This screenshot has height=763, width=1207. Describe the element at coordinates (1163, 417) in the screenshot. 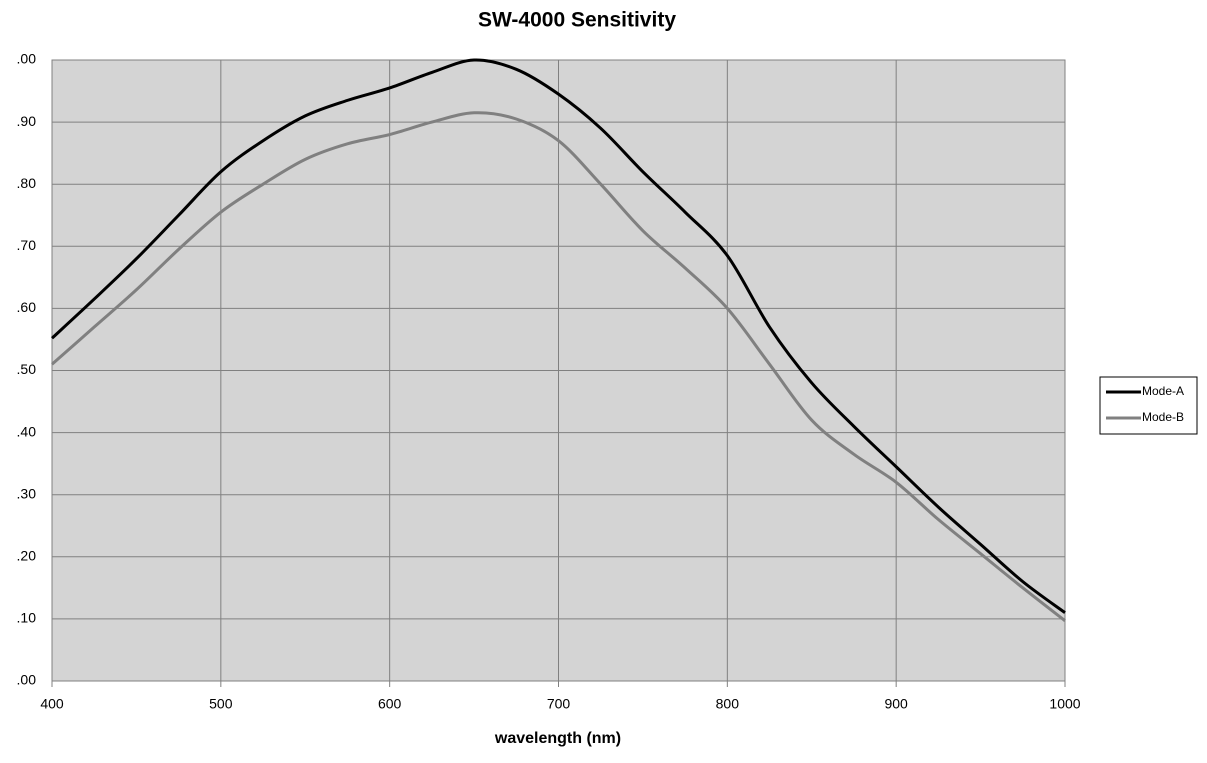

I see `legend-label: Mode-B` at that location.